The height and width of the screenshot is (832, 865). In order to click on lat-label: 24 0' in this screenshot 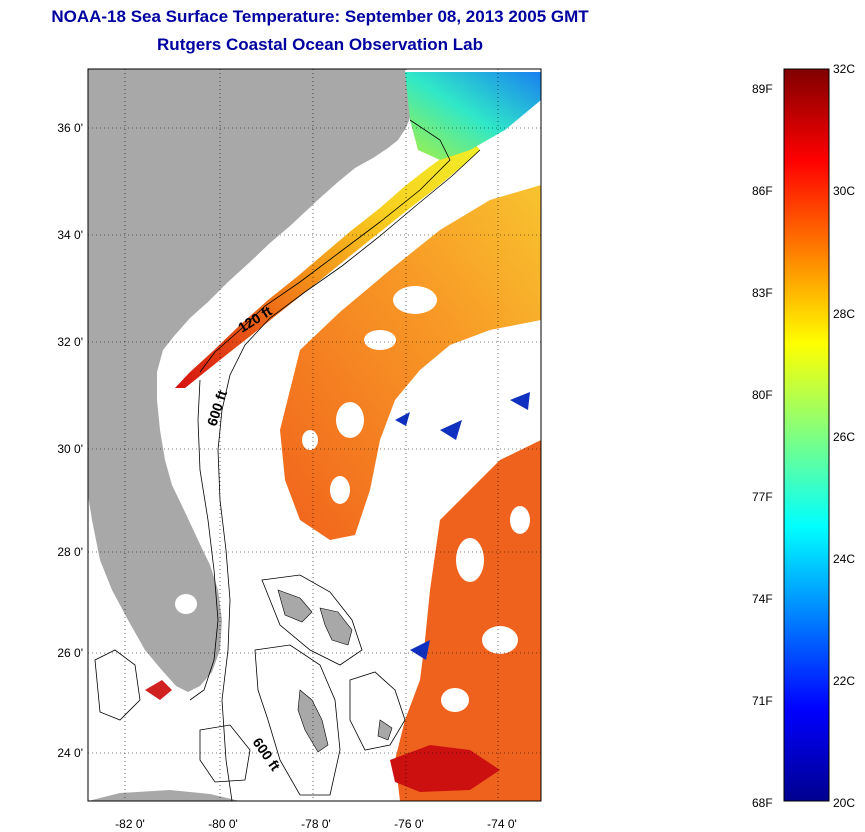, I will do `click(70, 753)`.